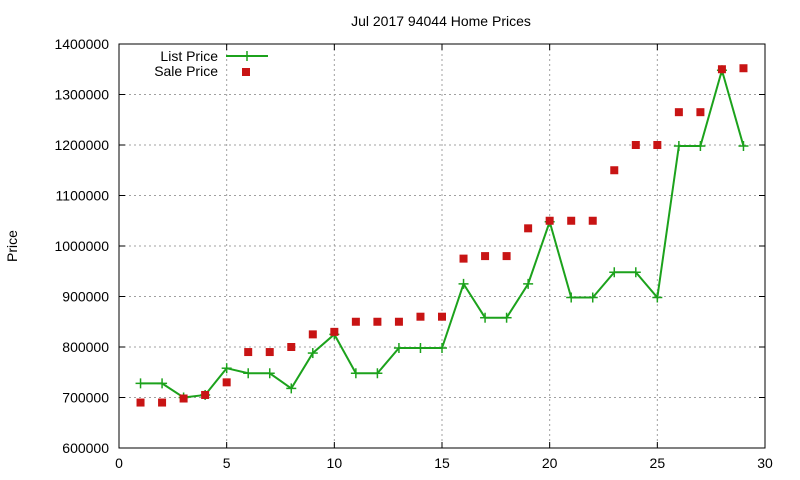  I want to click on y-tick-label: 600000, so click(85, 448).